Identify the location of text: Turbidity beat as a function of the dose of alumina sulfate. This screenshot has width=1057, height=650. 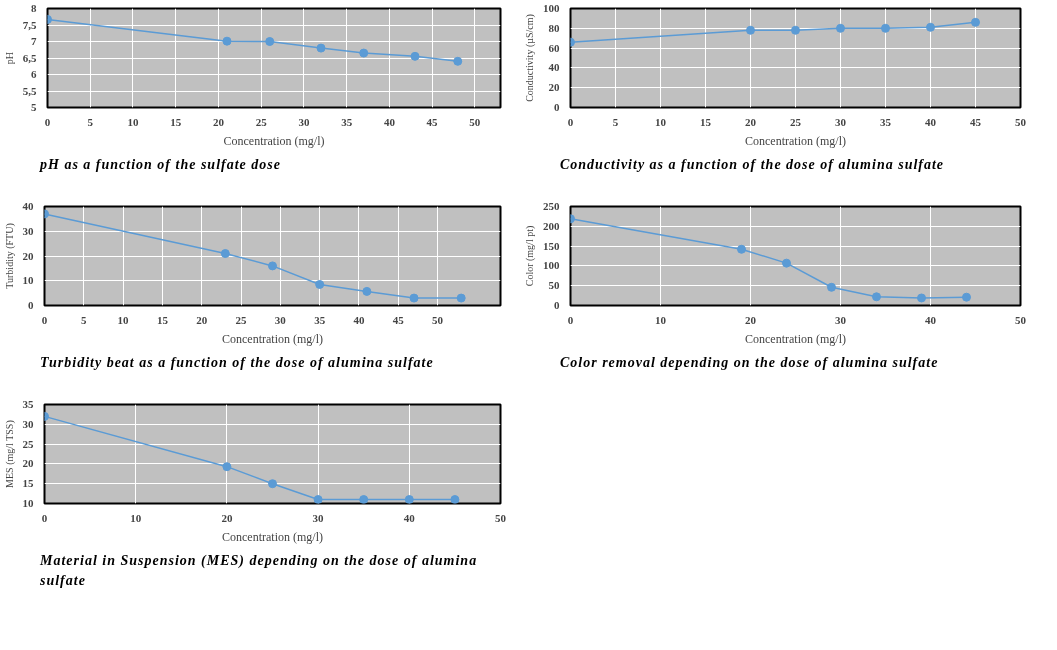
(237, 363).